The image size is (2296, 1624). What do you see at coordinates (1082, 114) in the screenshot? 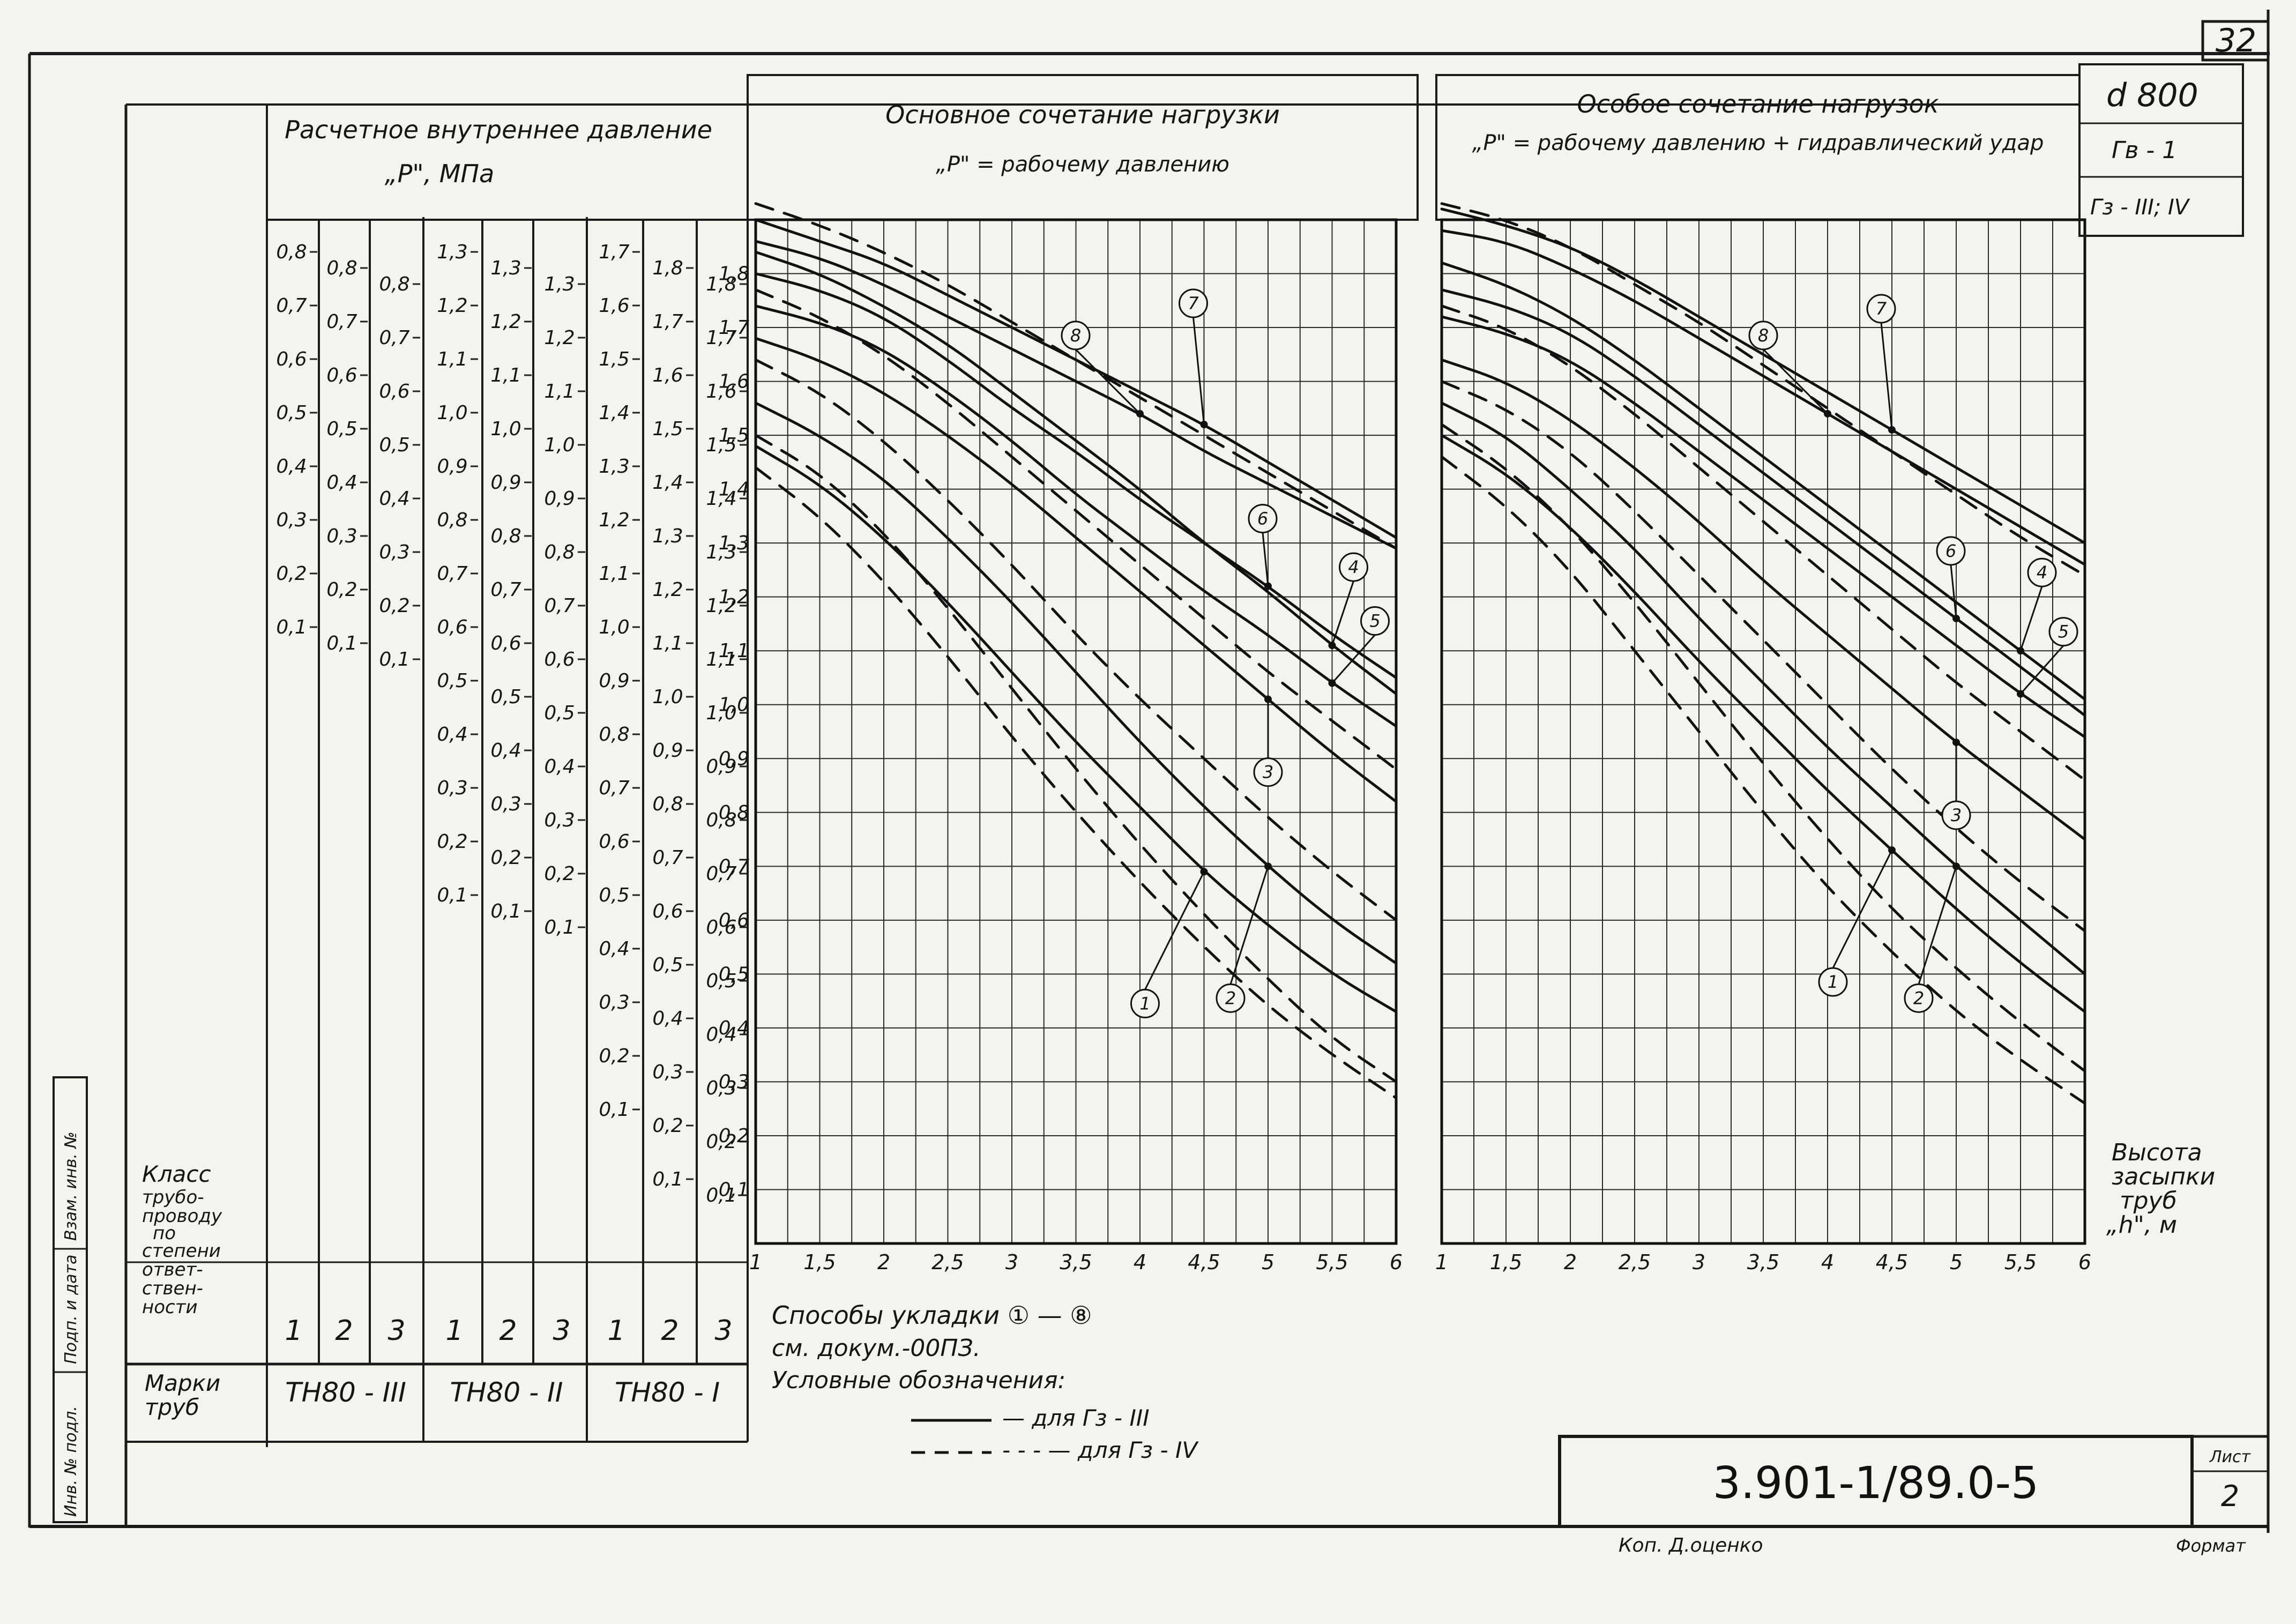
I see `chart-main-title: Основное сочетание нагрузки` at bounding box center [1082, 114].